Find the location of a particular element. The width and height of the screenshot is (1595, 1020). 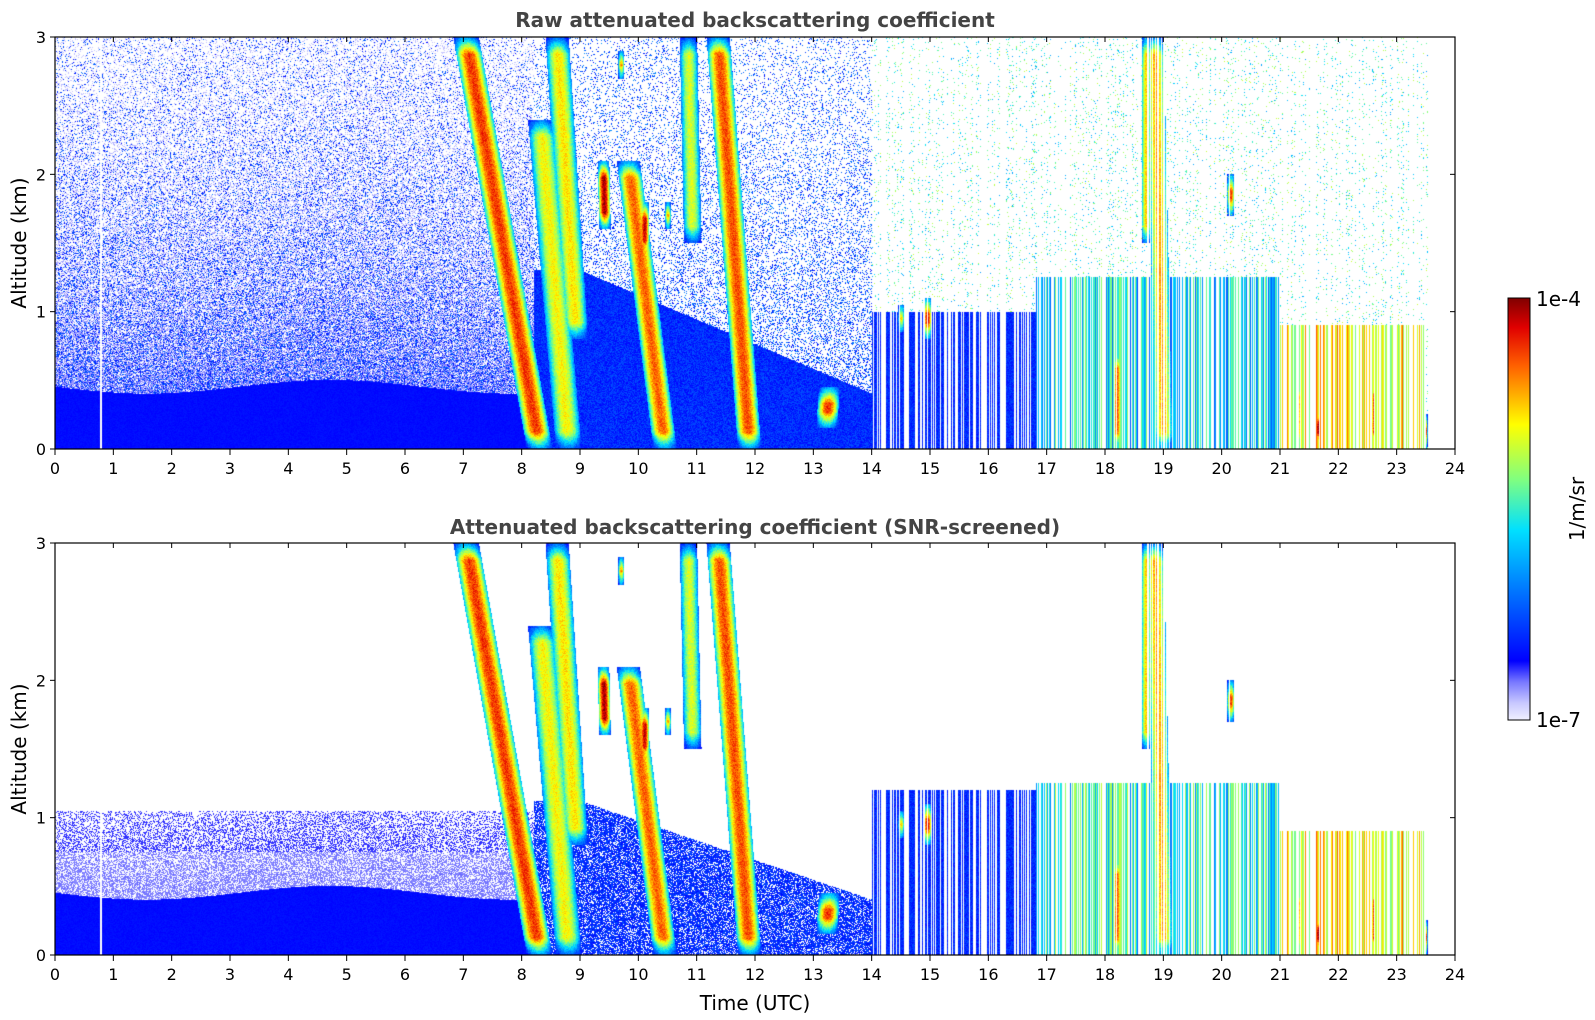

x-axis-label: Time (UTC) is located at coordinates (755, 1003).